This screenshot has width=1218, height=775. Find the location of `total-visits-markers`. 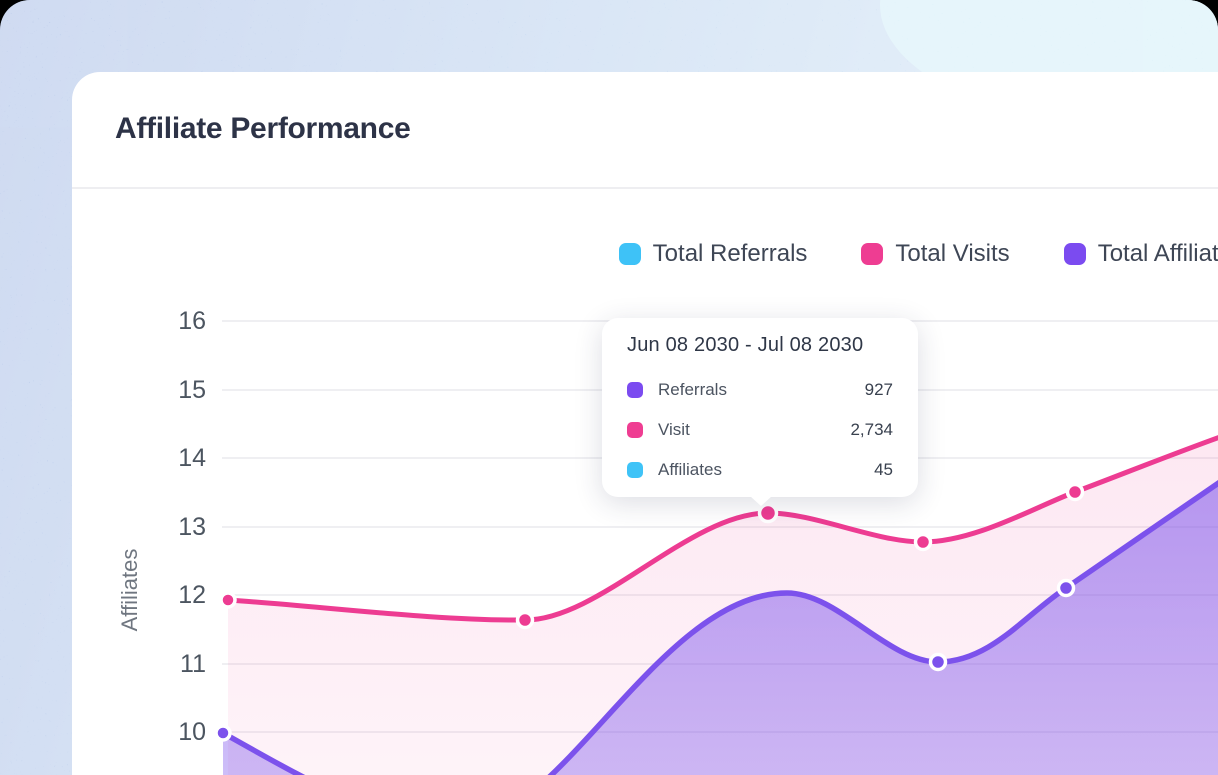

total-visits-markers is located at coordinates (652, 556).